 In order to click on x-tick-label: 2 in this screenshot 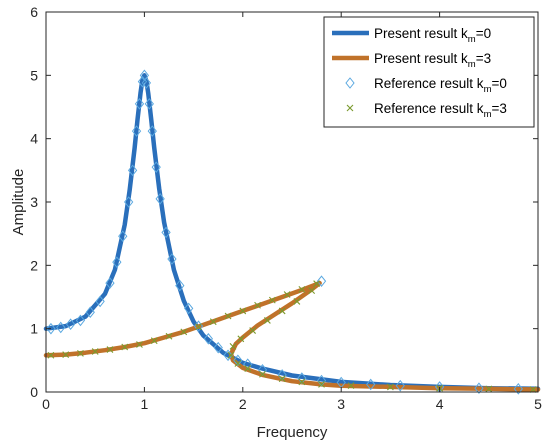, I will do `click(243, 404)`.